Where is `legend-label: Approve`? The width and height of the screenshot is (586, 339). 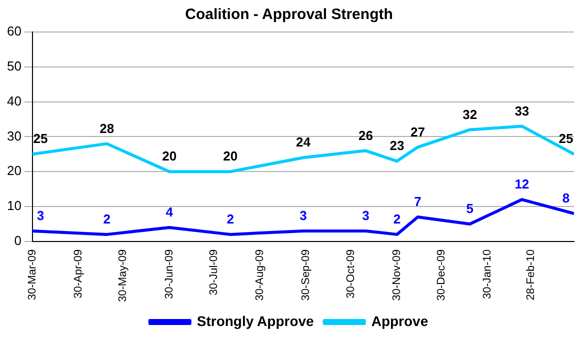
legend-label: Approve is located at coordinates (399, 320).